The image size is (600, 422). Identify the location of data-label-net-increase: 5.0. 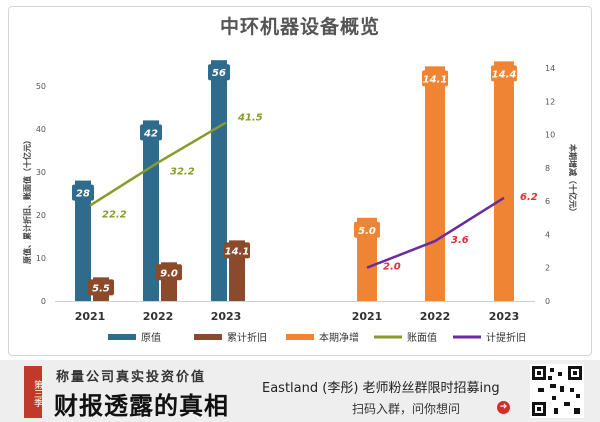
(367, 231).